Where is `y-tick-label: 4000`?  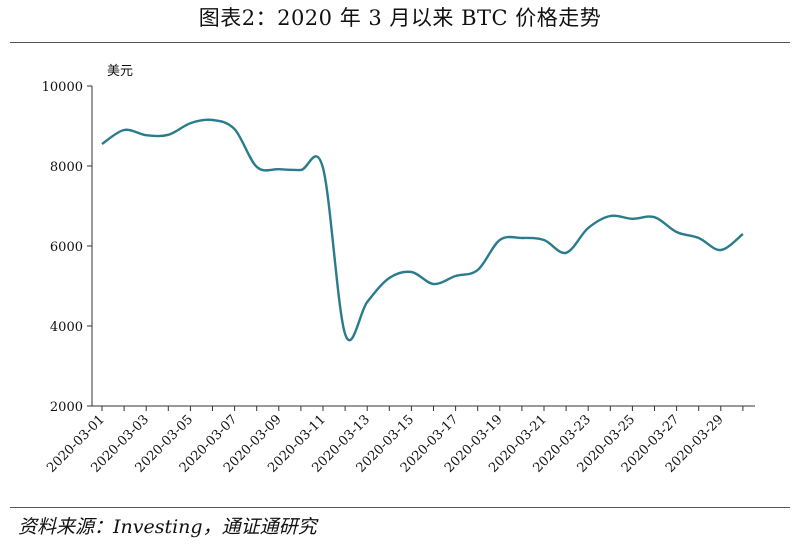 y-tick-label: 4000 is located at coordinates (66, 327).